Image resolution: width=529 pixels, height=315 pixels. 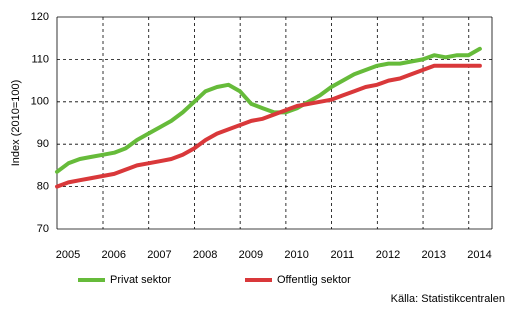 I want to click on x-tick-label: 2008, so click(x=205, y=255).